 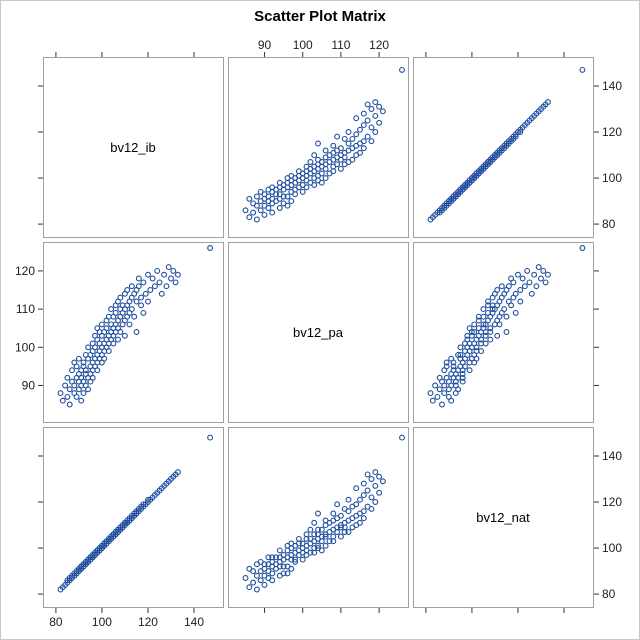 What do you see at coordinates (29, 385) in the screenshot?
I see `tick-label: 90` at bounding box center [29, 385].